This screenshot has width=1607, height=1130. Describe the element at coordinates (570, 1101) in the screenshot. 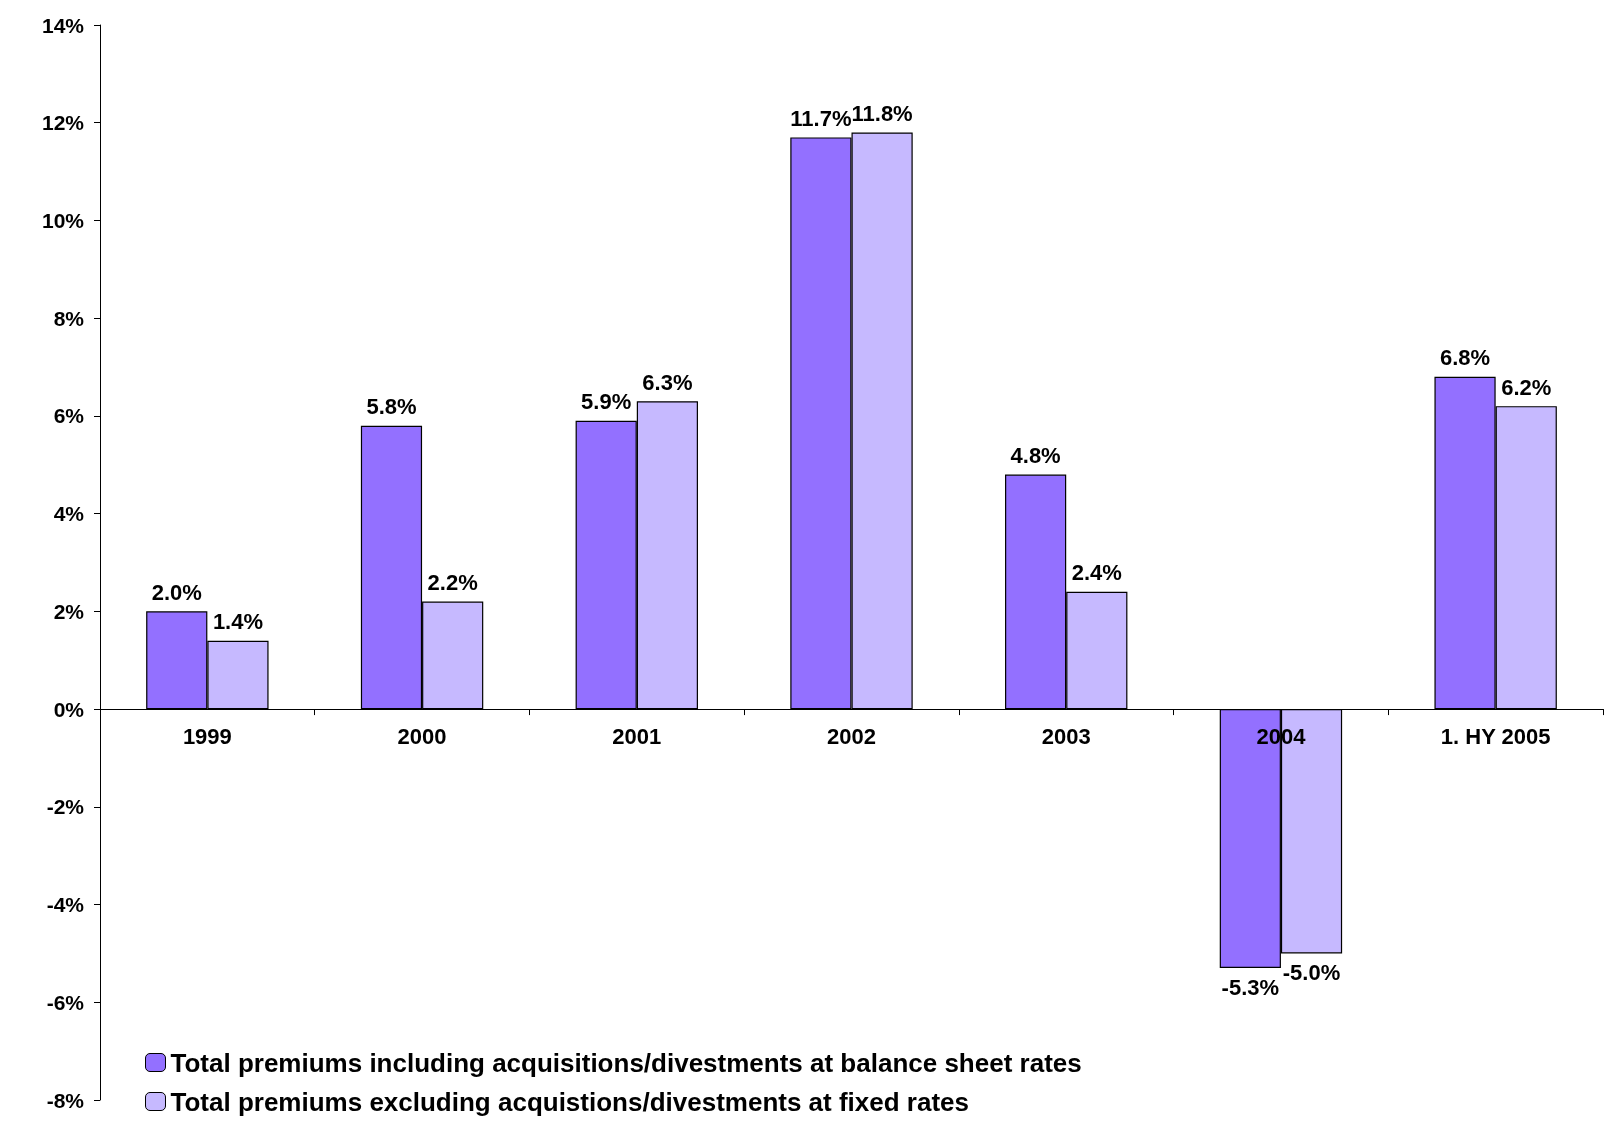

I see `legend-label: Total premiums excluding acquistions/divestments at fixed rates` at that location.